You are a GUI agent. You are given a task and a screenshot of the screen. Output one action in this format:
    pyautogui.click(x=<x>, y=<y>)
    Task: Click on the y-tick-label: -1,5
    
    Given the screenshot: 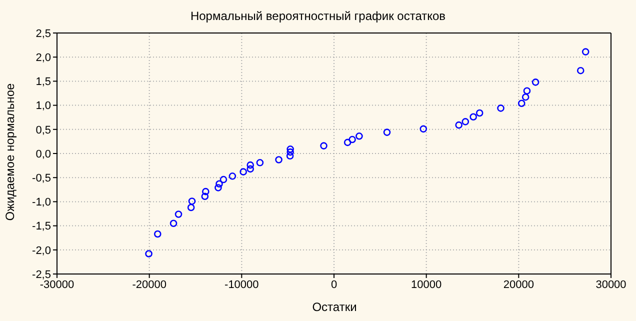 What is the action you would take?
    pyautogui.click(x=41, y=226)
    